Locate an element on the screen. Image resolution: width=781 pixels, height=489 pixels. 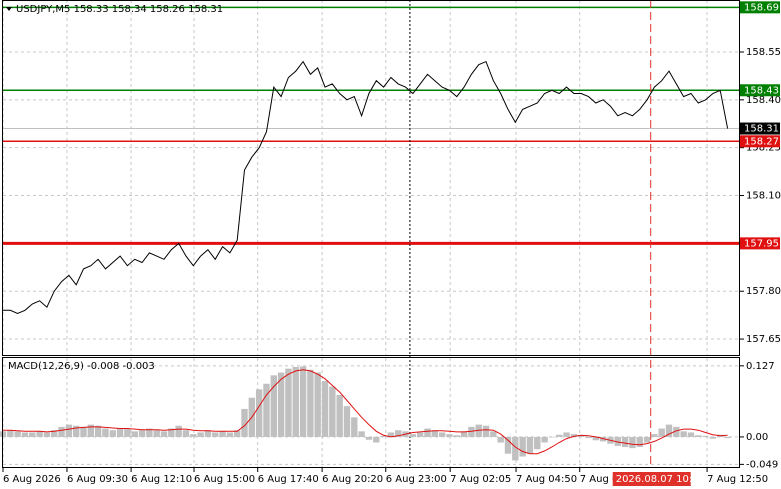
y-tick-label: 157.65 is located at coordinates (763, 339).